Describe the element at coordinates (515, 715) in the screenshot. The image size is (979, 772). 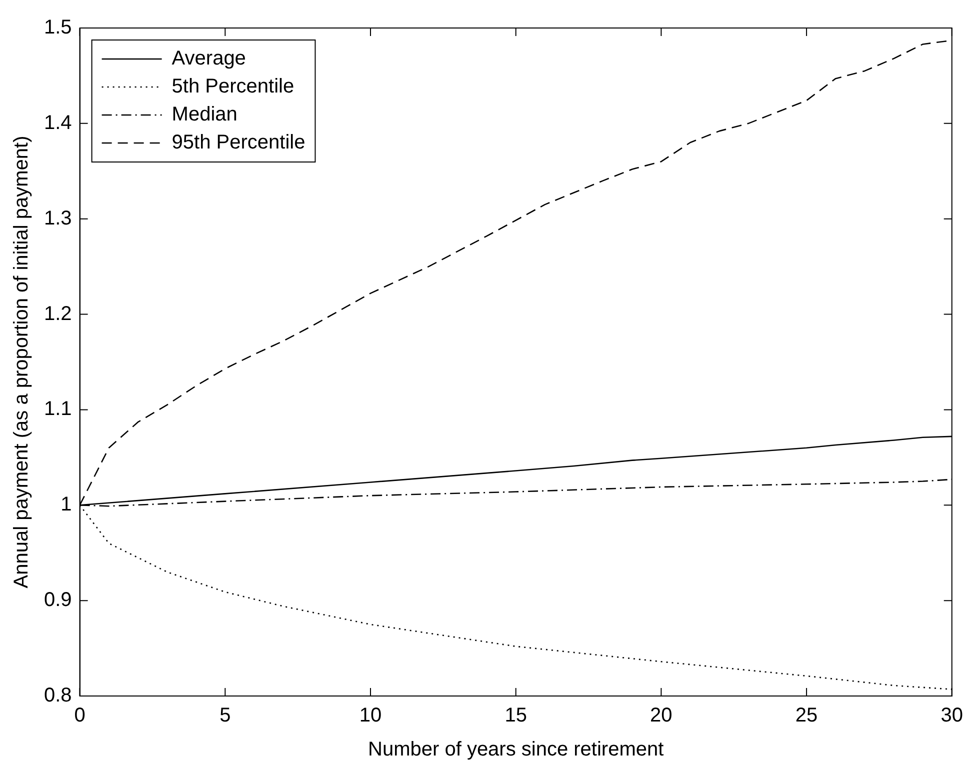
I see `x-tick-label: 15` at that location.